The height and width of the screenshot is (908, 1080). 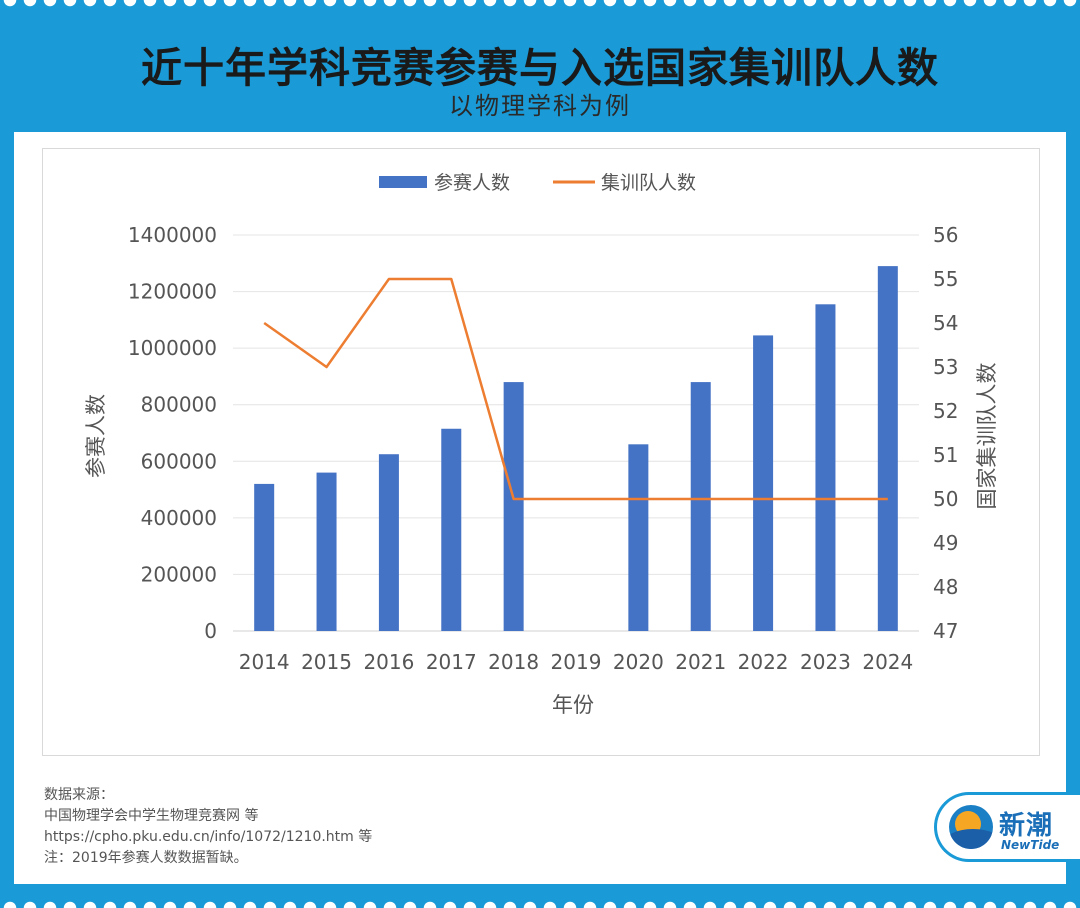 I want to click on line-path, so click(x=575, y=389).